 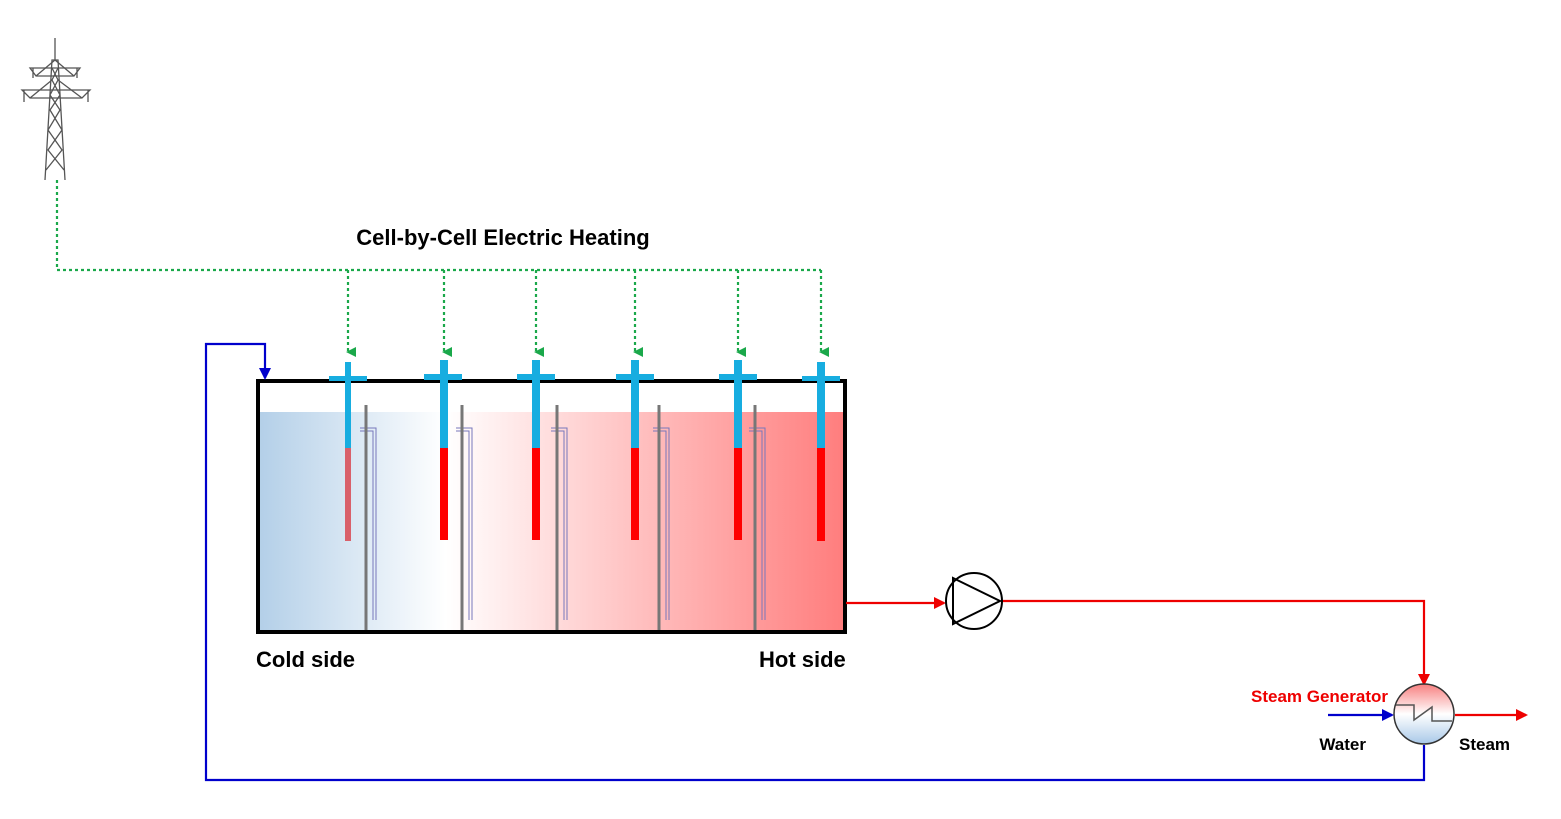 I want to click on steam-label: Steam, so click(x=1484, y=744).